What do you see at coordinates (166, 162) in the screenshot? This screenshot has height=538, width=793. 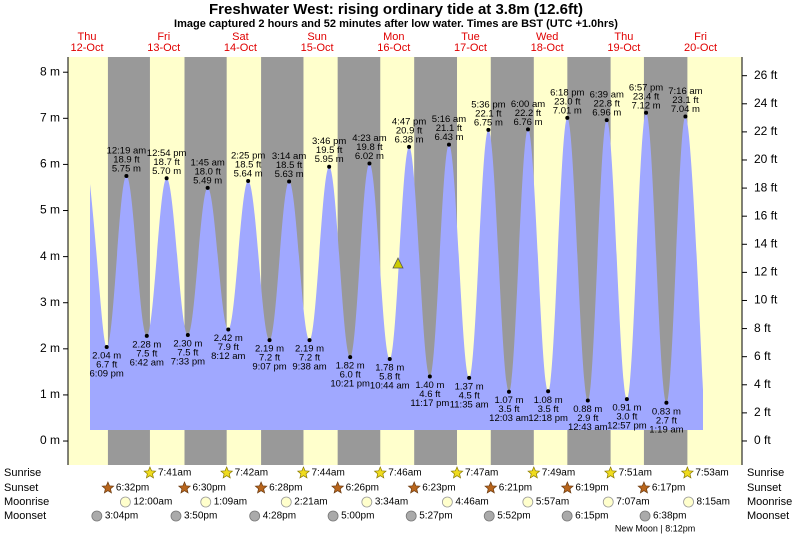 I see `tide-ft-label: 18.7 ft` at bounding box center [166, 162].